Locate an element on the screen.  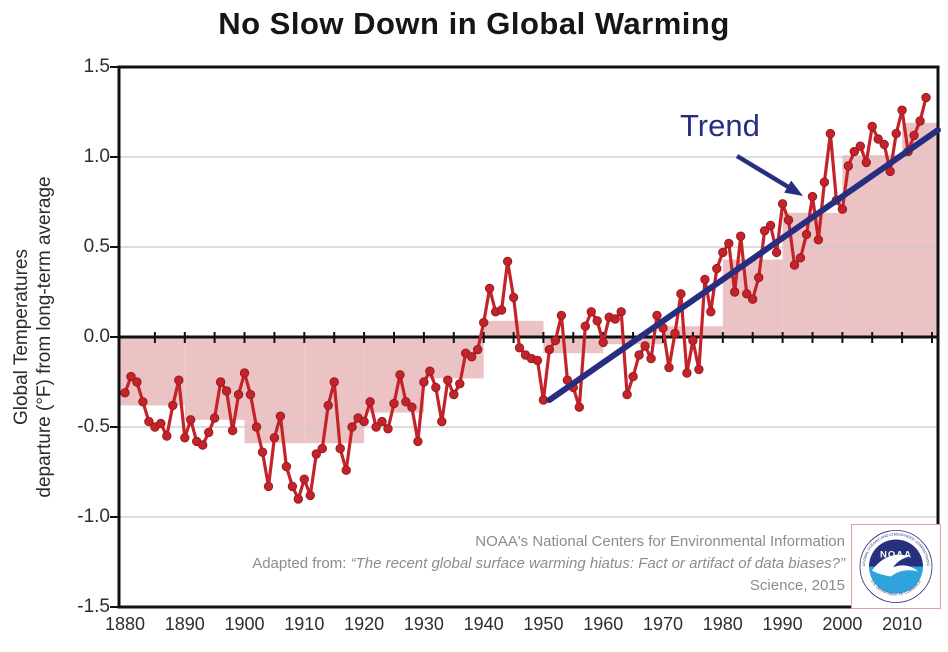
y-tick-label: 0.0 is located at coordinates (96, 336).